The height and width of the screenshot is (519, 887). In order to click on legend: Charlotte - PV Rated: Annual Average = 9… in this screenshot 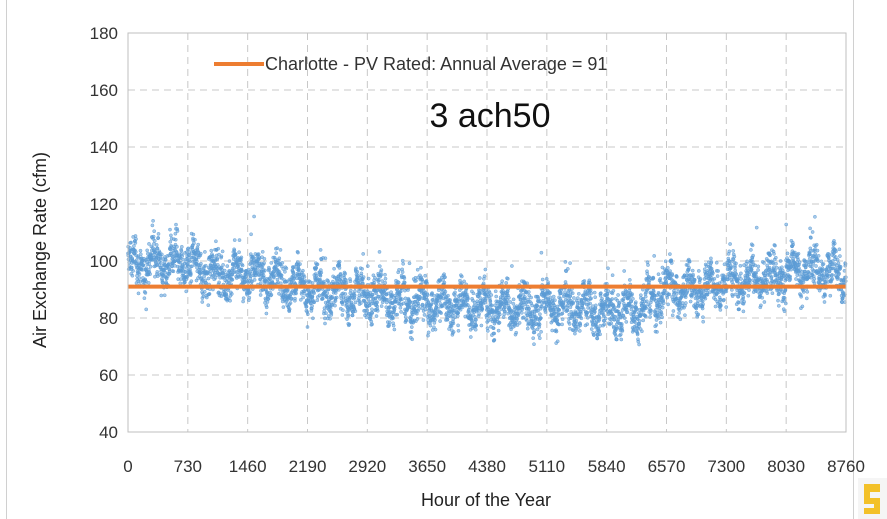, I will do `click(410, 64)`.